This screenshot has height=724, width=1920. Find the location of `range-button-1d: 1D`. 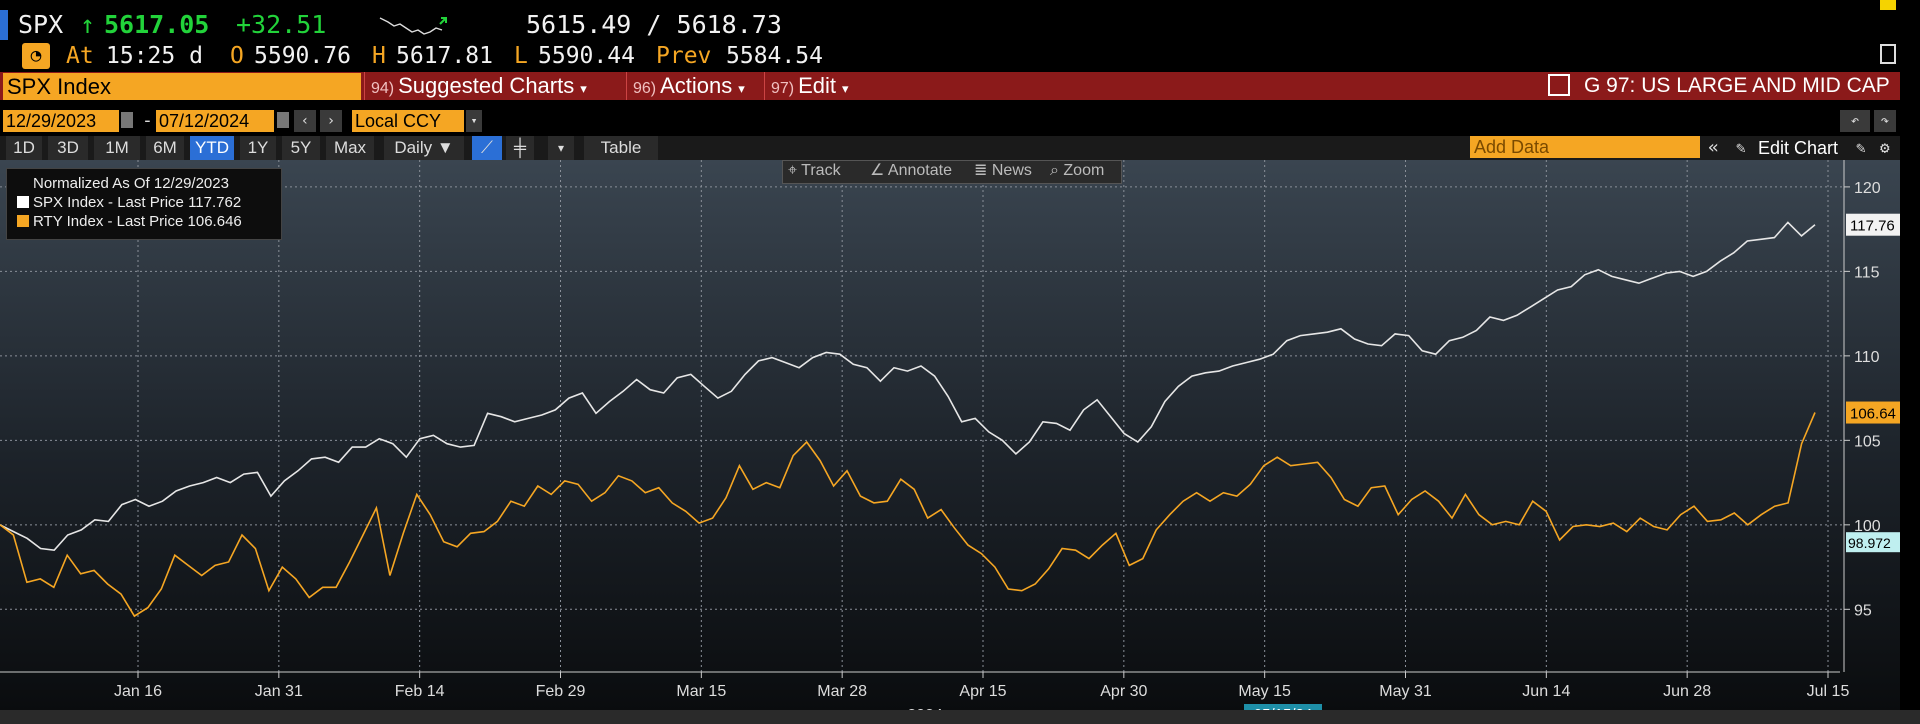

range-button-1d: 1D is located at coordinates (24, 148).